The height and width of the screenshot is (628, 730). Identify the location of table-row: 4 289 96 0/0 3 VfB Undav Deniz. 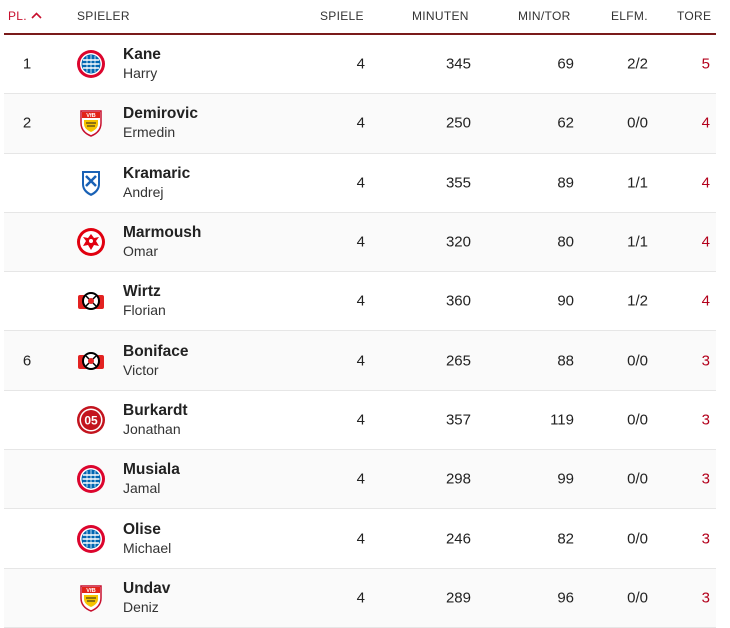
(360, 598).